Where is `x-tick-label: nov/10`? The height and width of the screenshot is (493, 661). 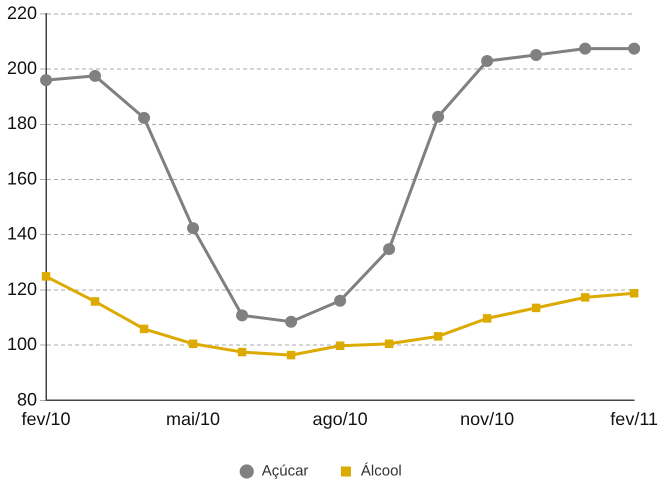 x-tick-label: nov/10 is located at coordinates (487, 419).